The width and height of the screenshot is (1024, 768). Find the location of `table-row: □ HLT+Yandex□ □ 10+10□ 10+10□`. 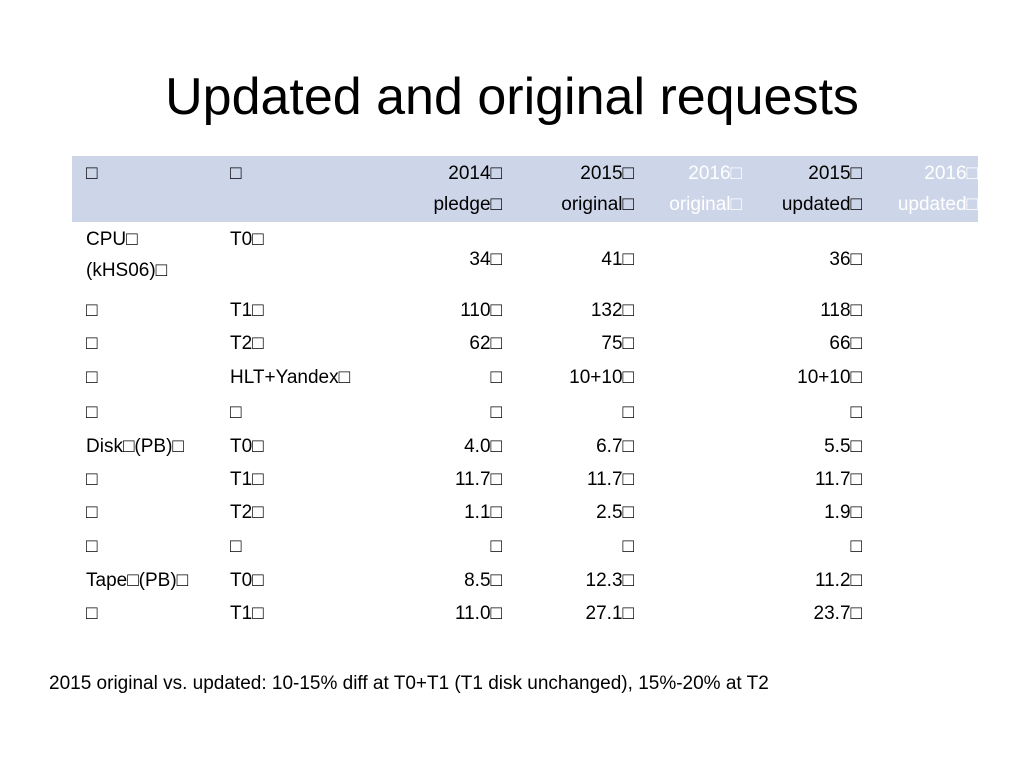

table-row: □ HLT+Yandex□ □ 10+10□ 10+10□ is located at coordinates (525, 377).